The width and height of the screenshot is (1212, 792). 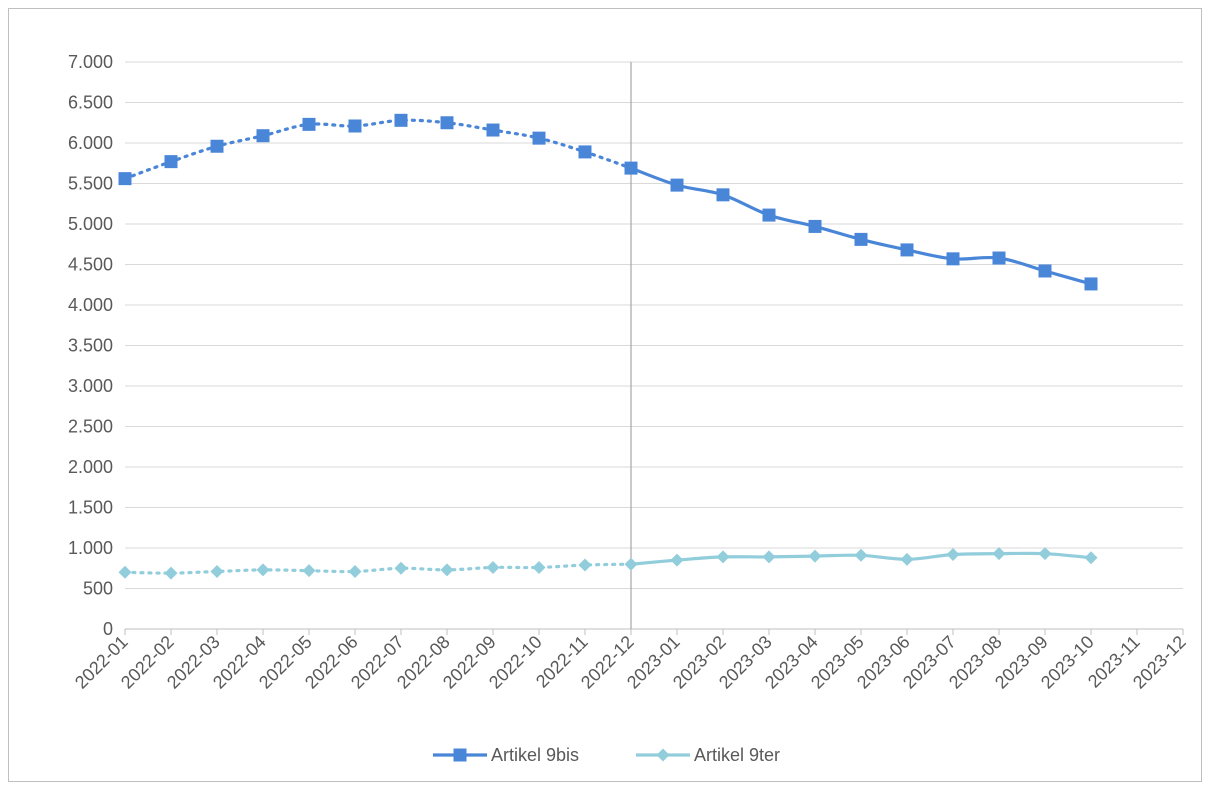 I want to click on y-tick-label: 4.500, so click(x=90, y=265).